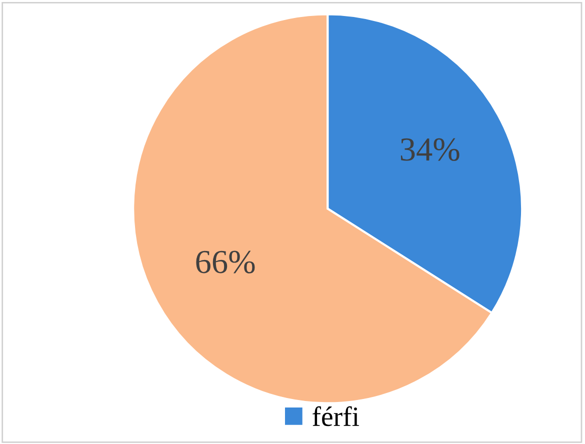 The height and width of the screenshot is (444, 585). What do you see at coordinates (336, 416) in the screenshot?
I see `legend-label: férfi` at bounding box center [336, 416].